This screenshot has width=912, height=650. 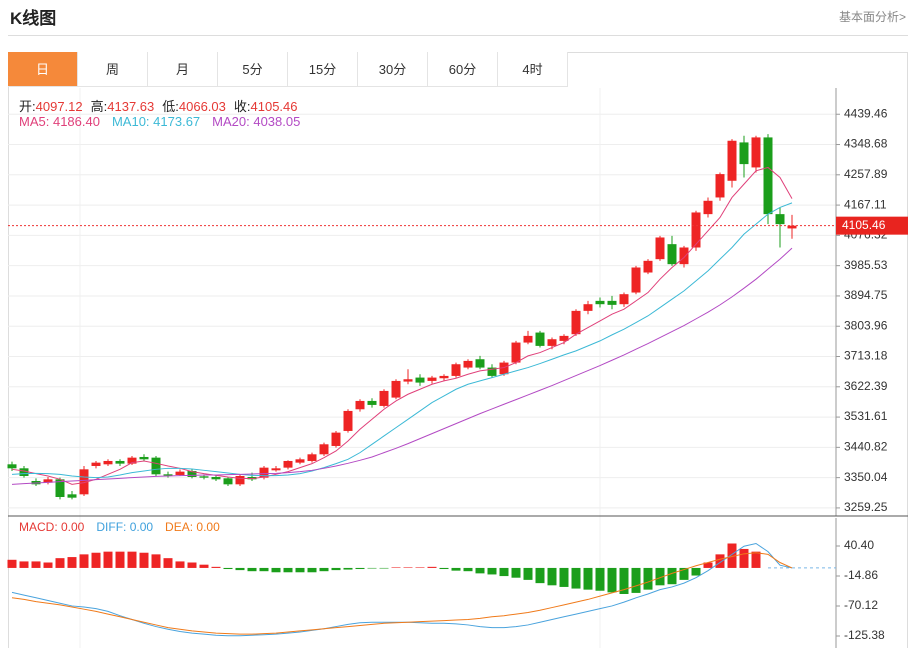 What do you see at coordinates (113, 69) in the screenshot?
I see `period-tab: 周` at bounding box center [113, 69].